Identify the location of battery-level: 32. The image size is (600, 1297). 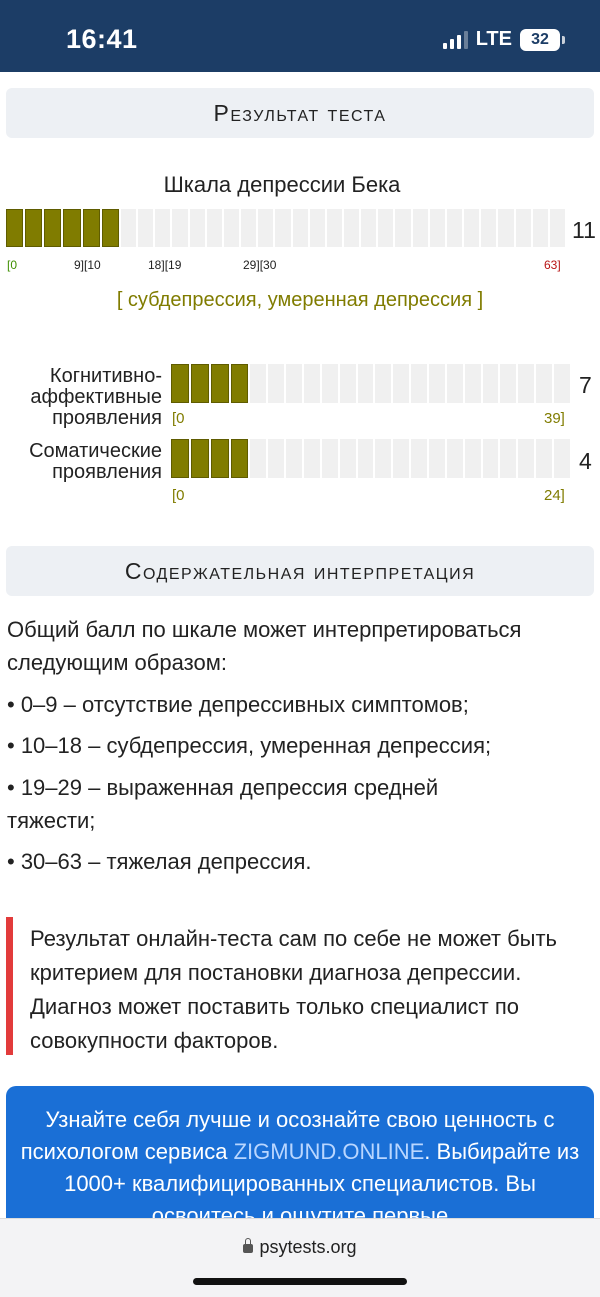
(540, 39).